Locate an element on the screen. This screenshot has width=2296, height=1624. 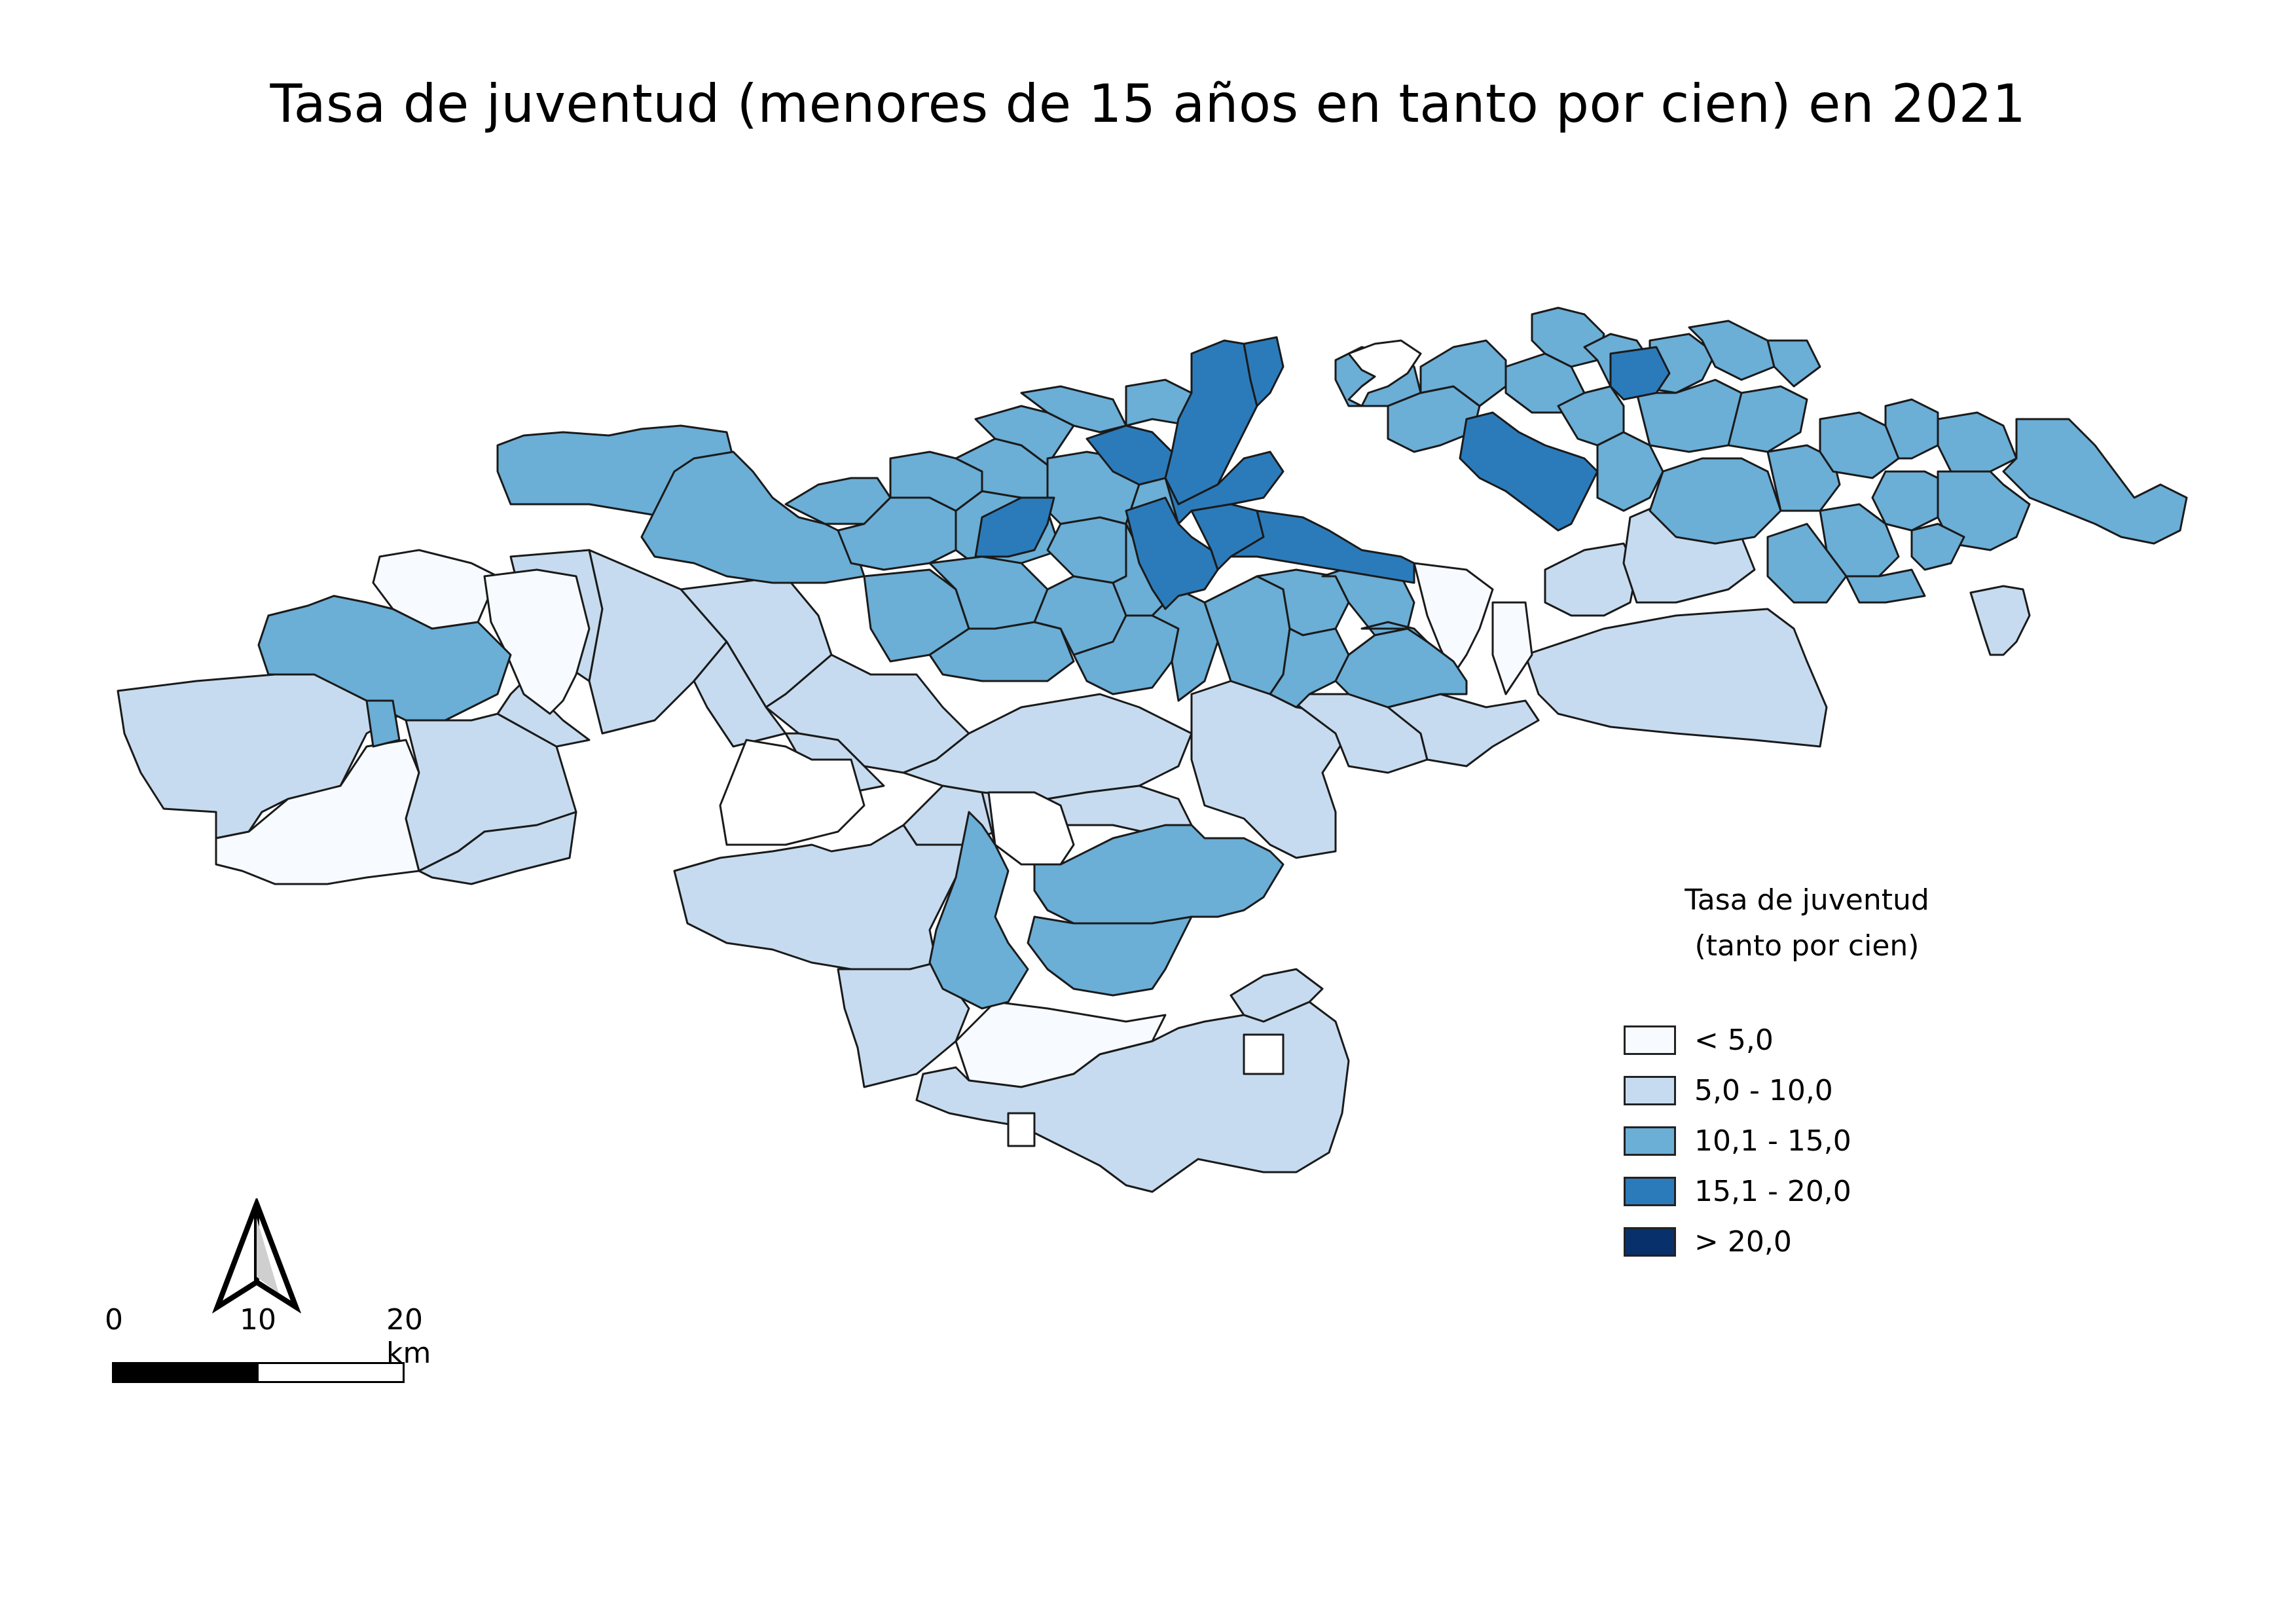
legend-label: 5,0 - 10,0 is located at coordinates (1763, 1090).